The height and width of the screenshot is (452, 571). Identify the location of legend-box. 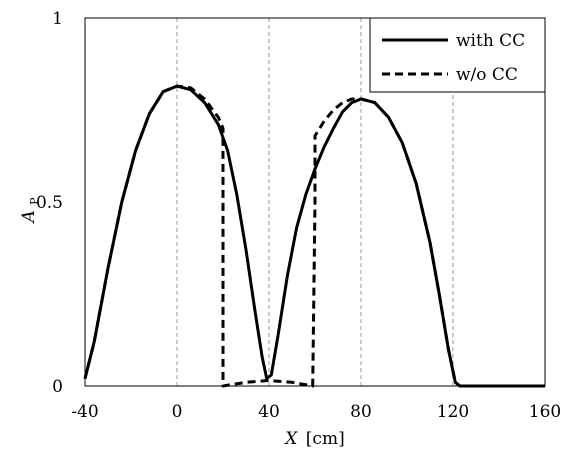
(457, 55).